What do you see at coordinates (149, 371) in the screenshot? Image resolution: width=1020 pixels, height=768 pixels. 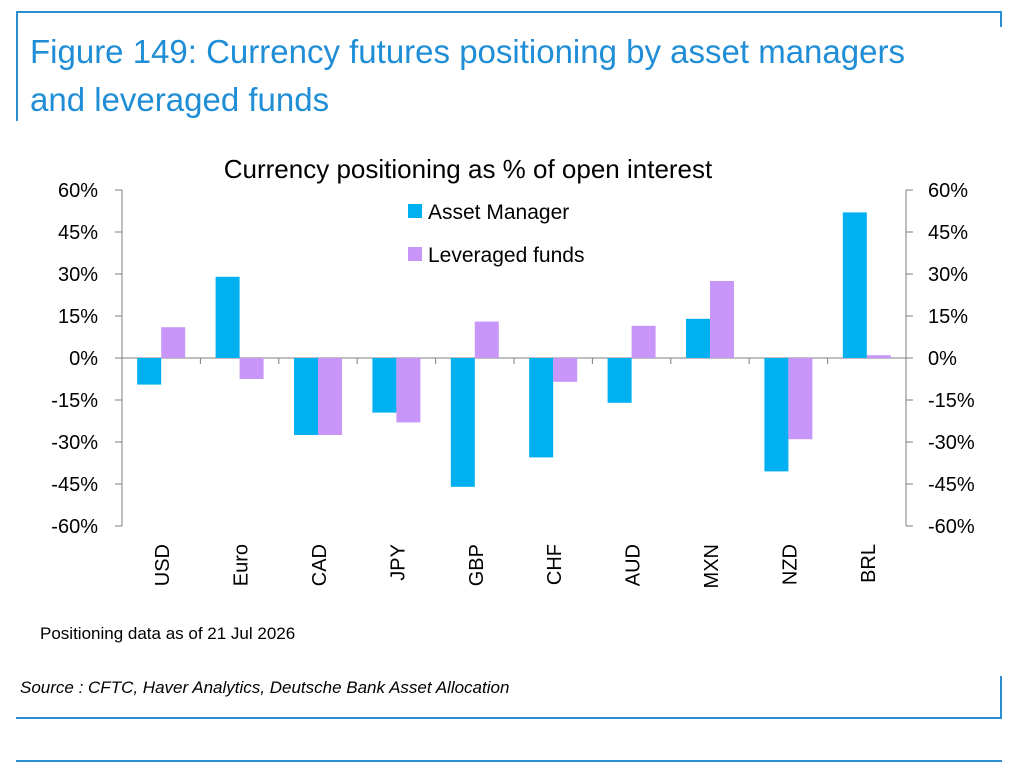 I see `bar-asset-manager-usd` at bounding box center [149, 371].